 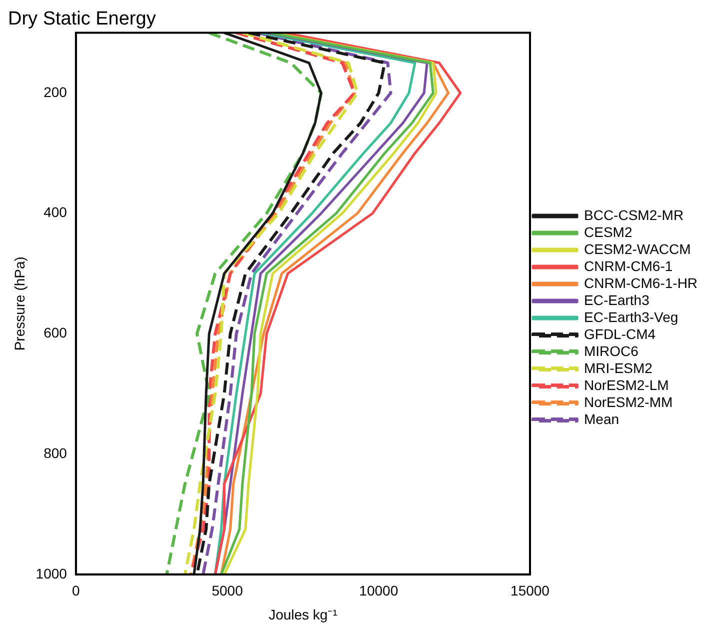 What do you see at coordinates (602, 418) in the screenshot?
I see `legend-label: Mean` at bounding box center [602, 418].